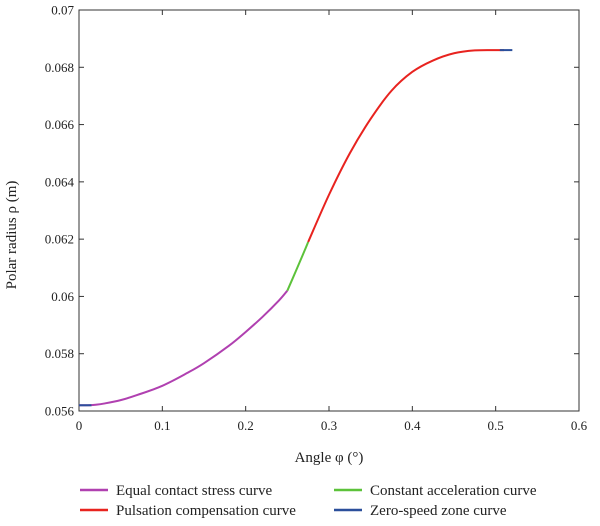  What do you see at coordinates (246, 425) in the screenshot?
I see `x-tick-label: 0.2` at bounding box center [246, 425].